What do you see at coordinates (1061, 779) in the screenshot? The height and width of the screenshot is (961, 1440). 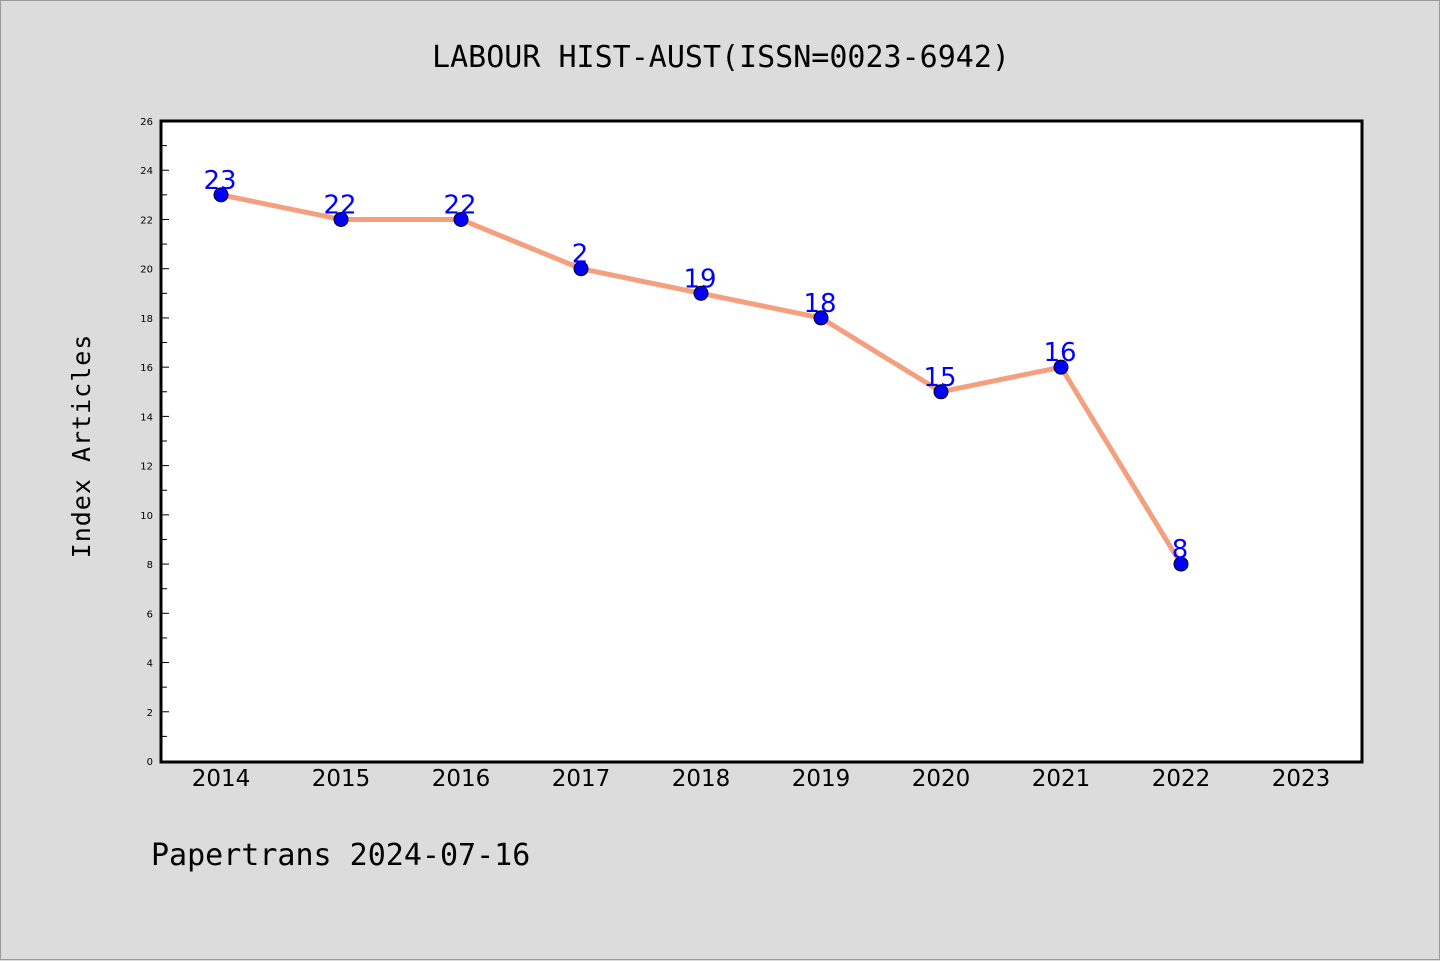 I see `x-tick-label: 2021` at bounding box center [1061, 779].